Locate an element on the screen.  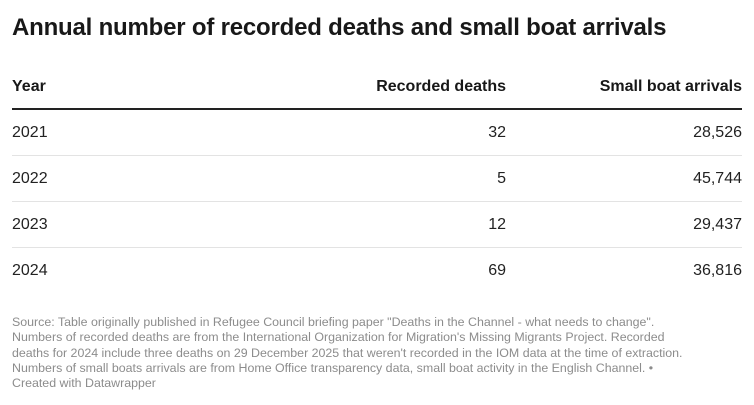
cell-small-boat-arrivals: 29,437 is located at coordinates (717, 224).